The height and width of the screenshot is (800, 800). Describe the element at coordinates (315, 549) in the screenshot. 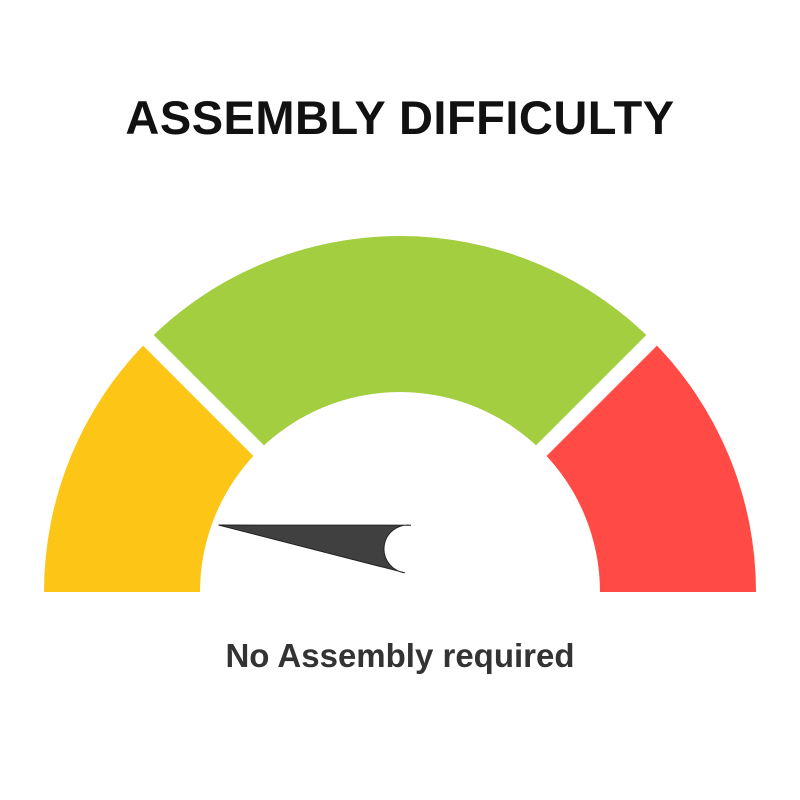

I see `gauge-needle` at that location.